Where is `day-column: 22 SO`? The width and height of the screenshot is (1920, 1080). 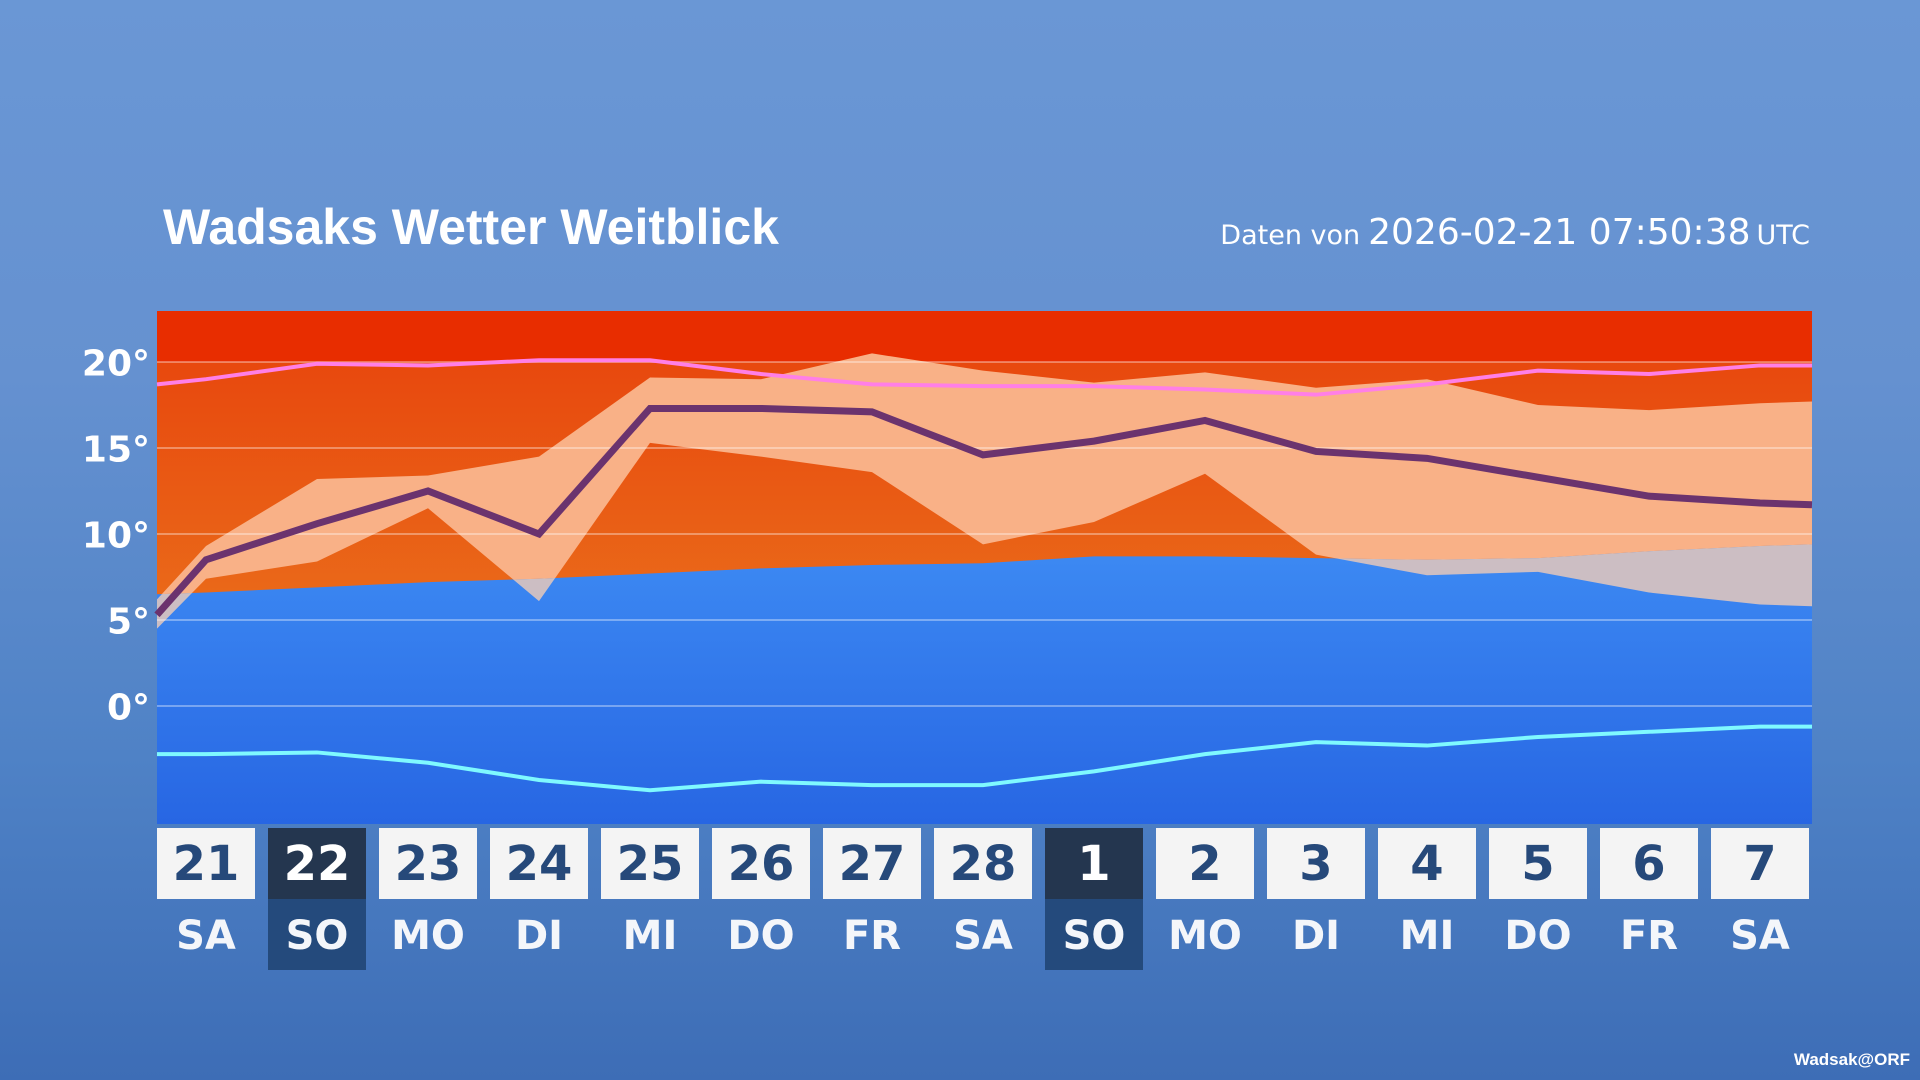 day-column: 22 SO is located at coordinates (317, 899).